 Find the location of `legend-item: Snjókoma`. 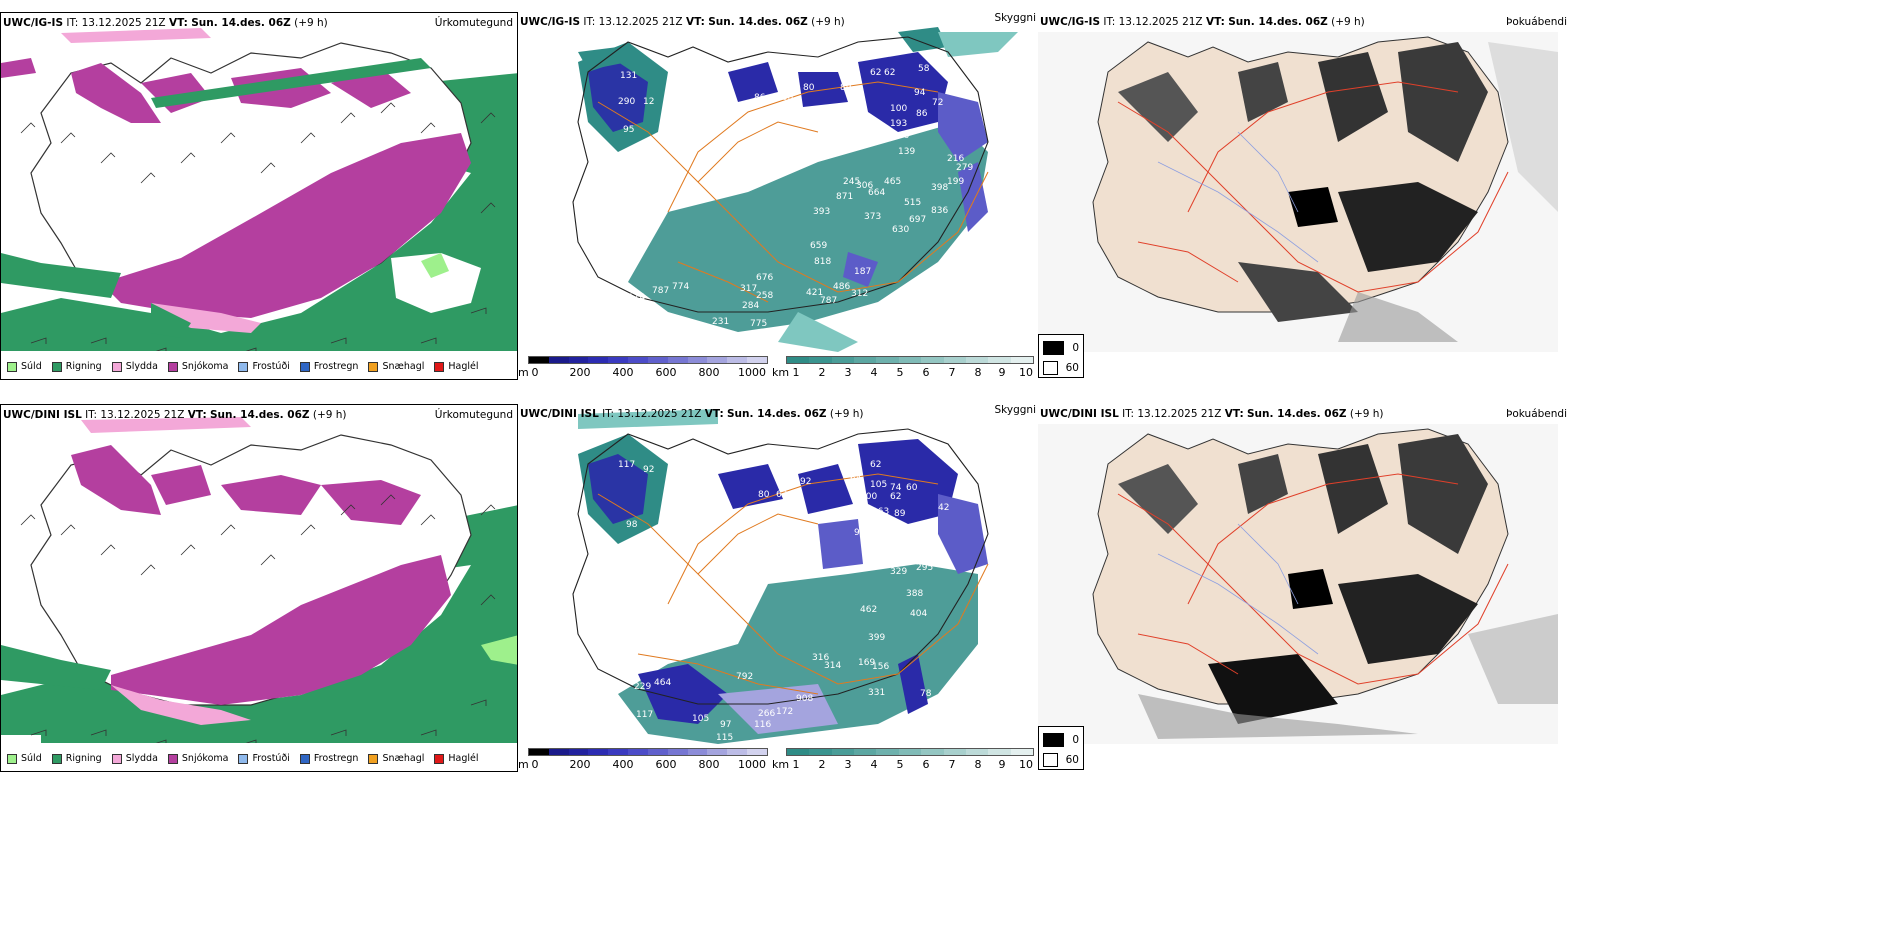

legend-item: Snjókoma is located at coordinates (198, 366).